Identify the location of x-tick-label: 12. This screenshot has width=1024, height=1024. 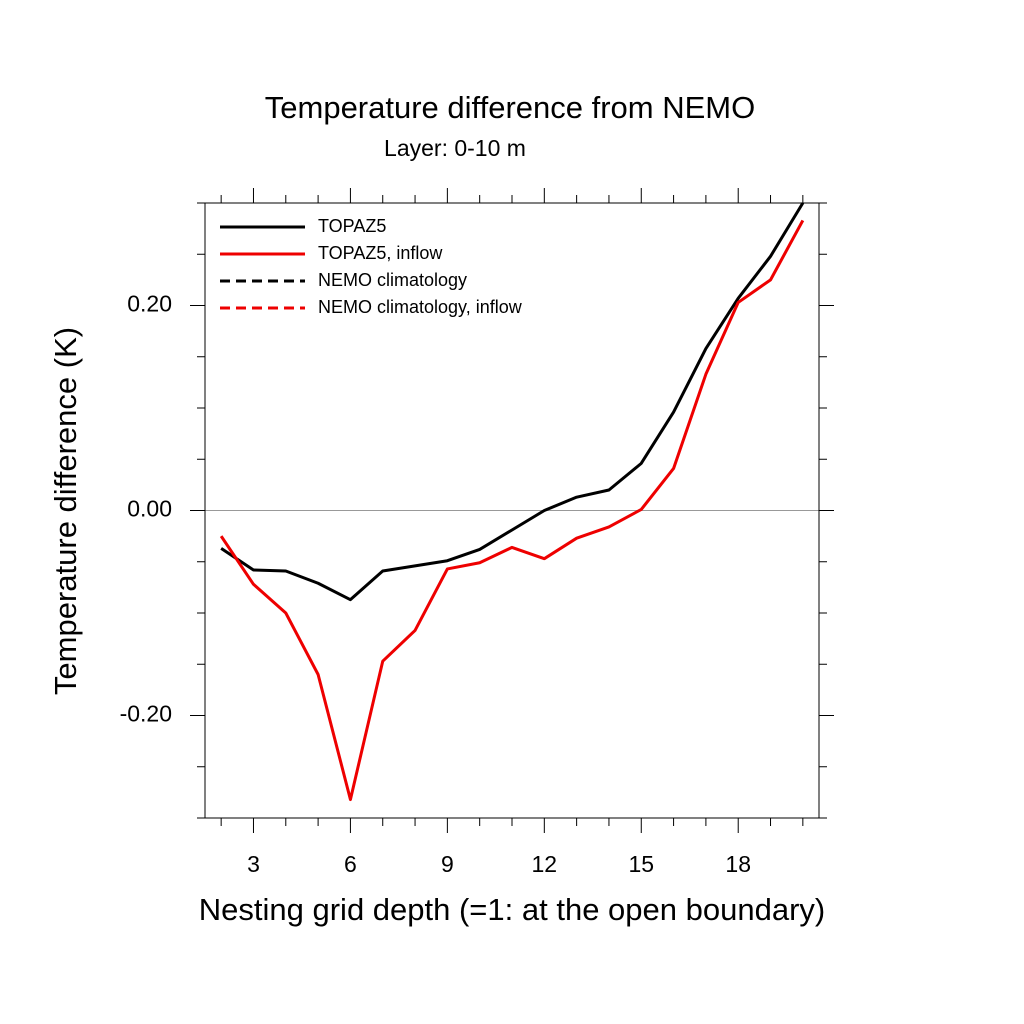
(545, 864).